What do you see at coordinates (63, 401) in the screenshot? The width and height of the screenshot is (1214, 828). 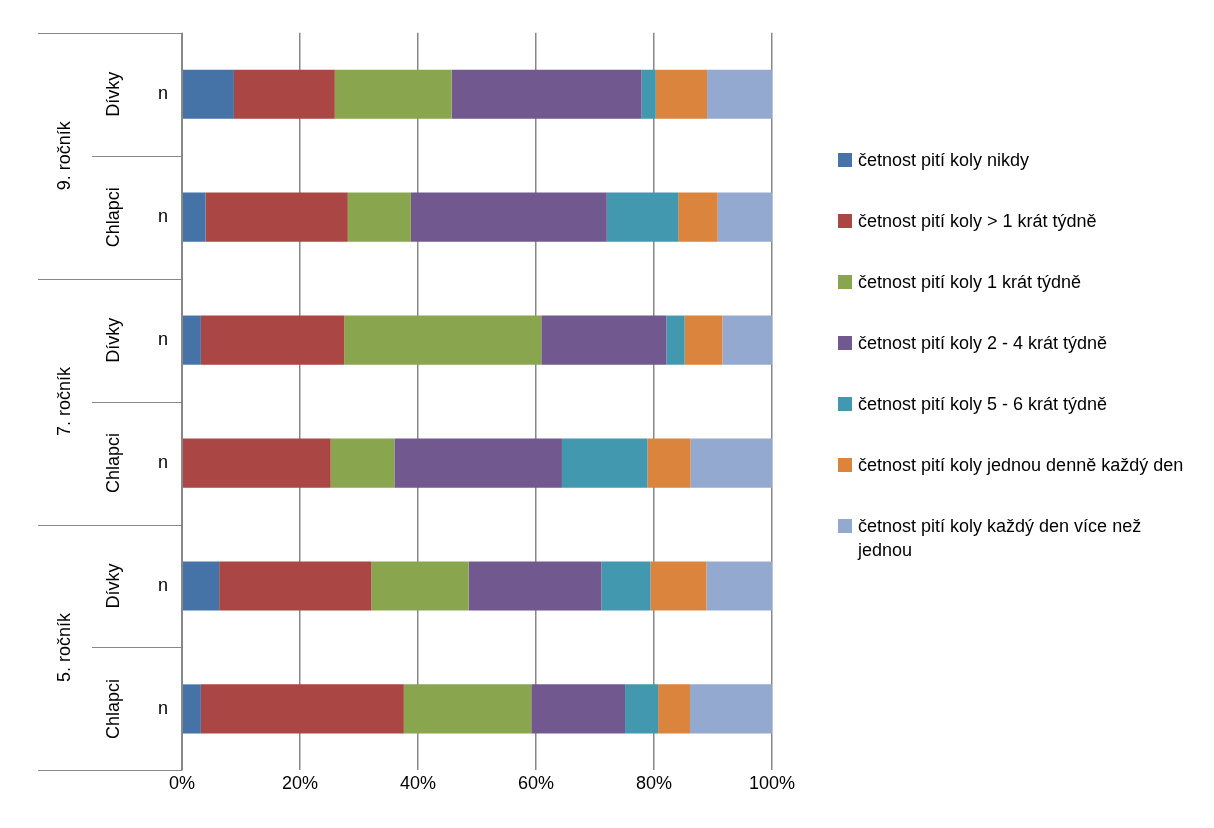 I see `text: 7. ročník` at bounding box center [63, 401].